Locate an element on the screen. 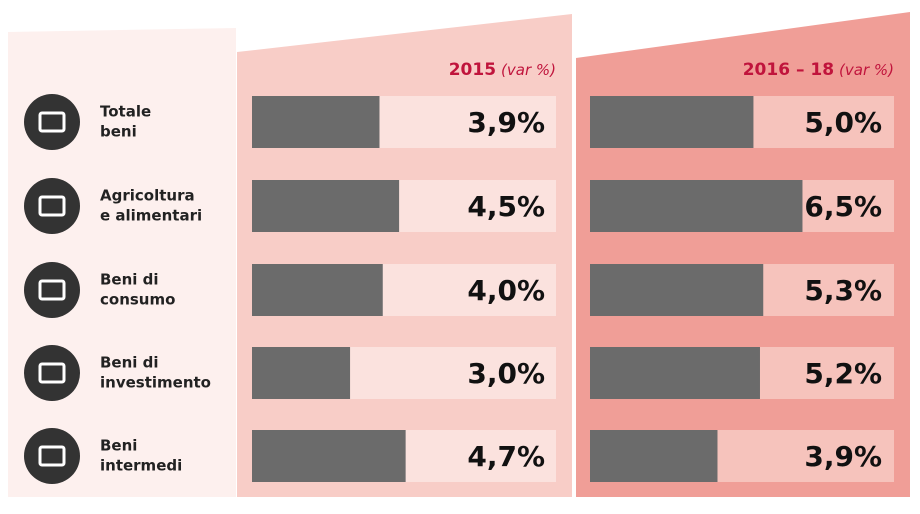  series-header: 2015 (var %) is located at coordinates (502, 70).